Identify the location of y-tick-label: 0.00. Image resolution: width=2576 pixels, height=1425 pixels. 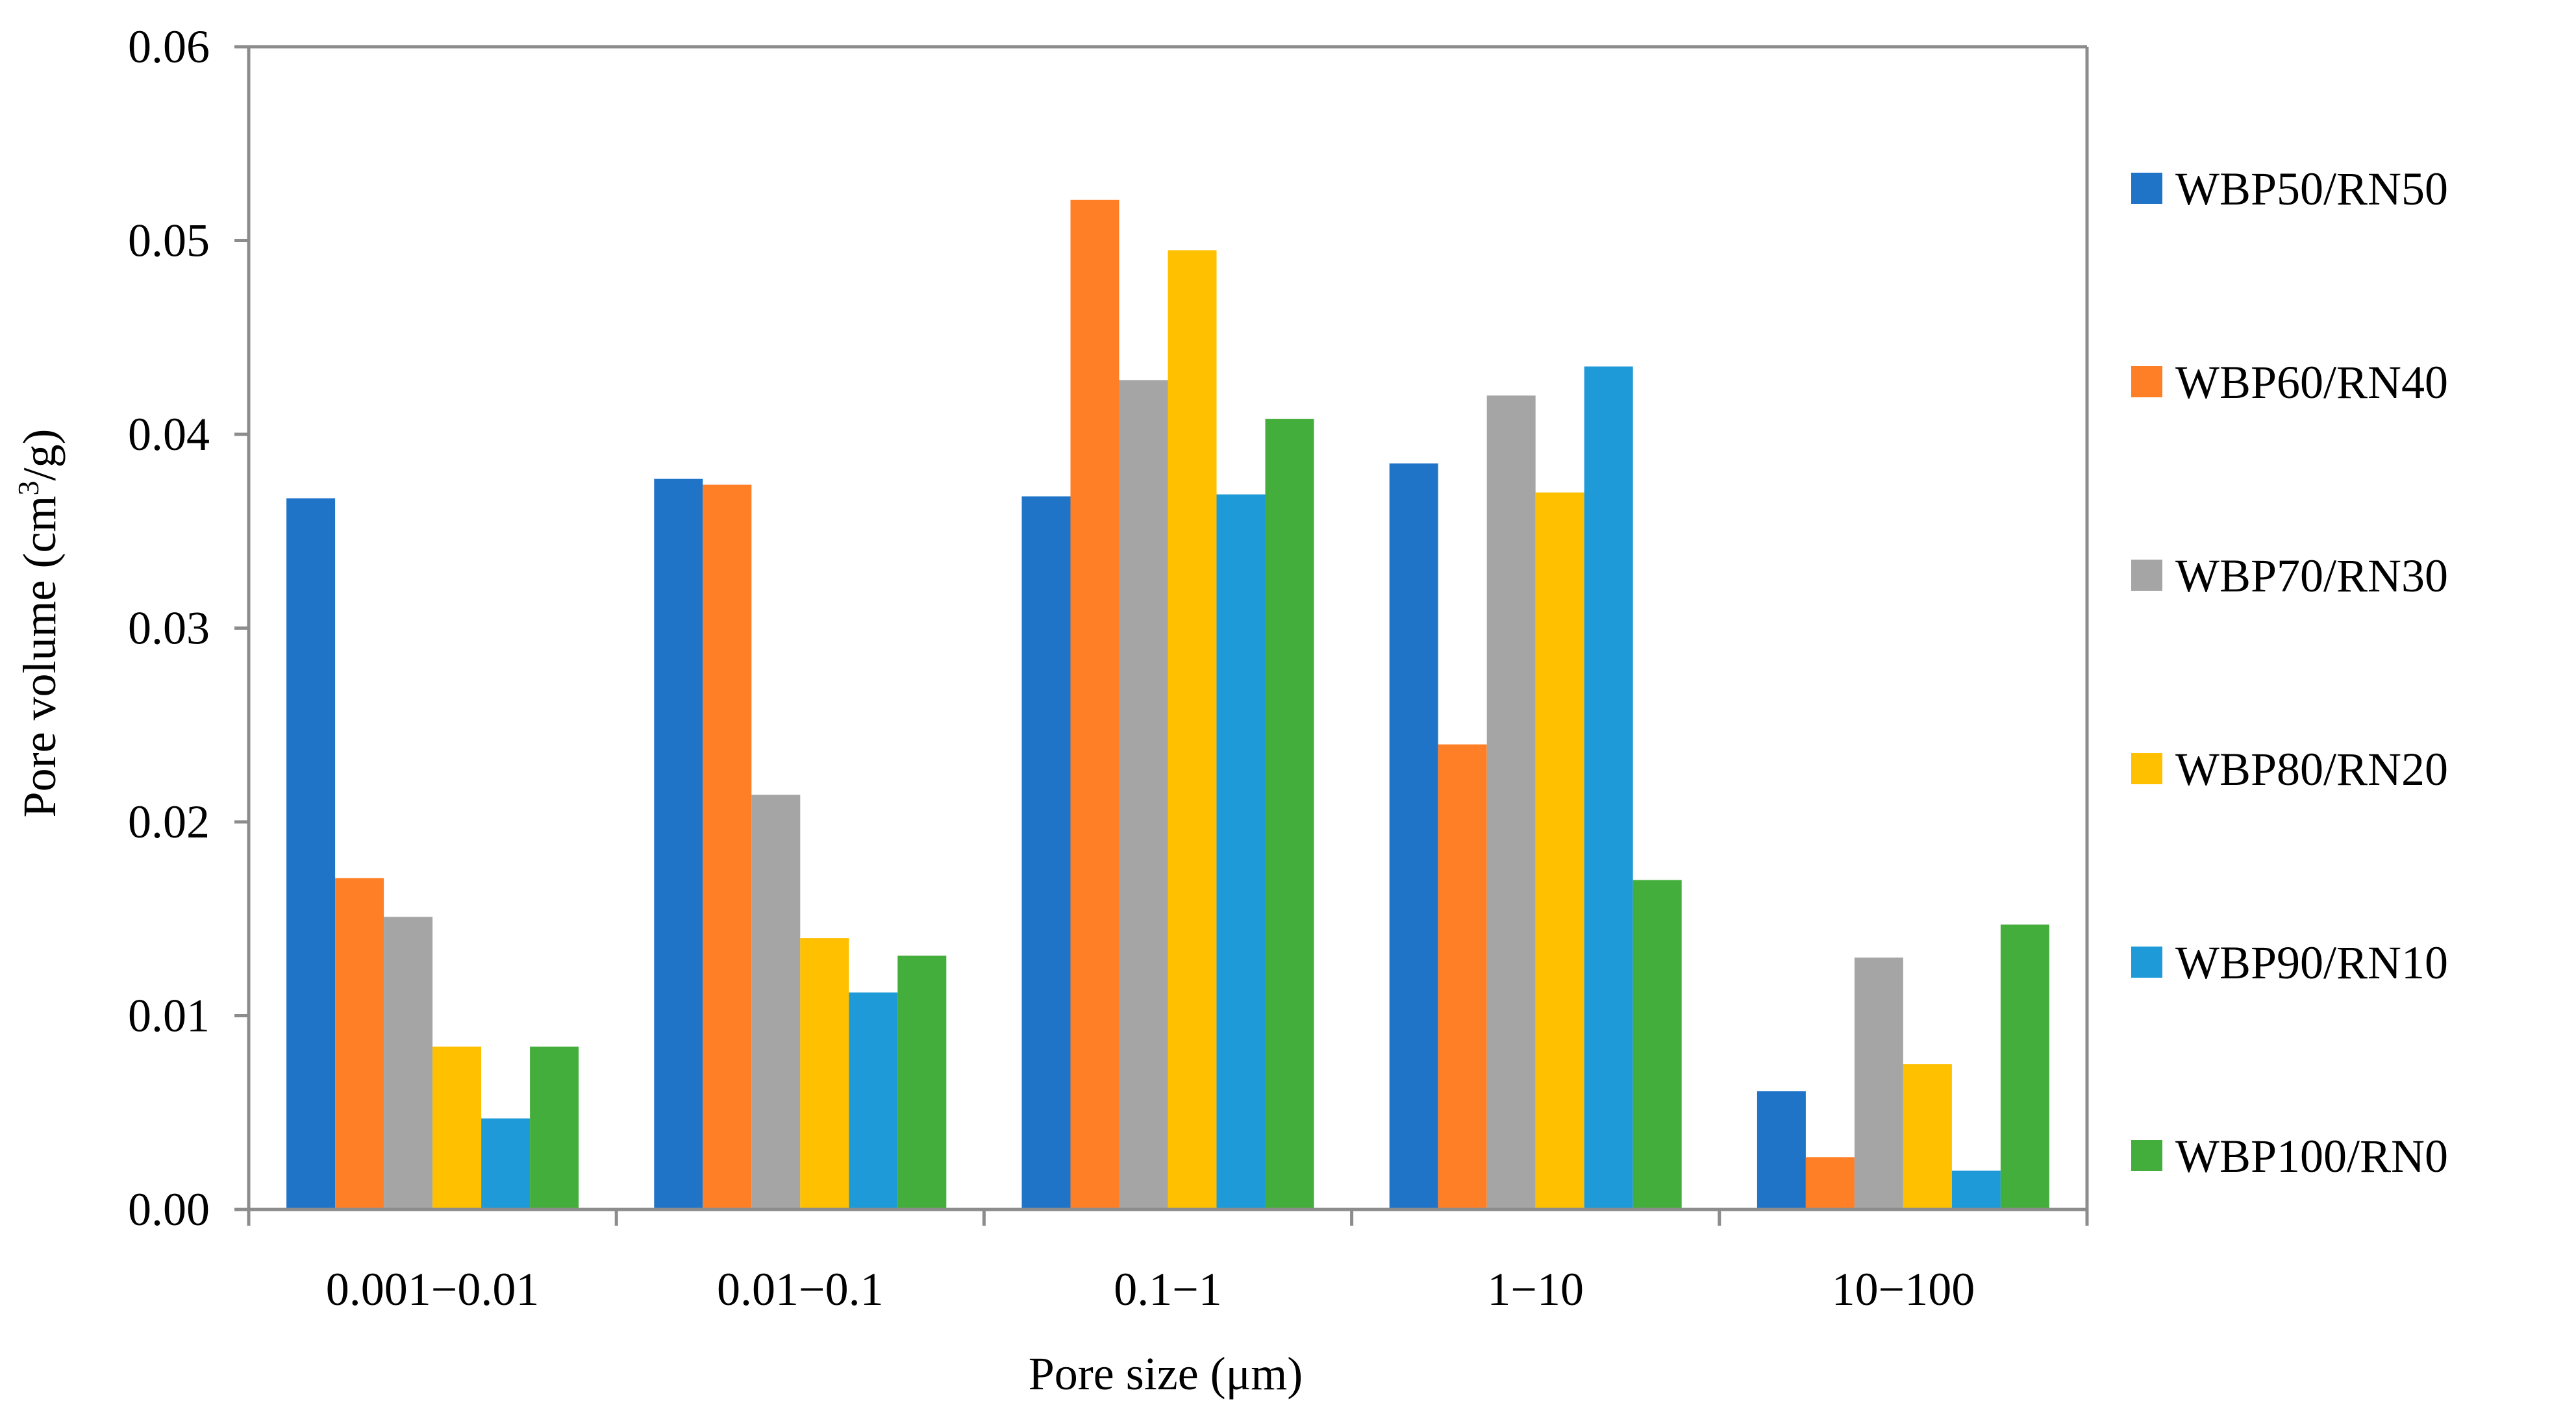
(169, 1209).